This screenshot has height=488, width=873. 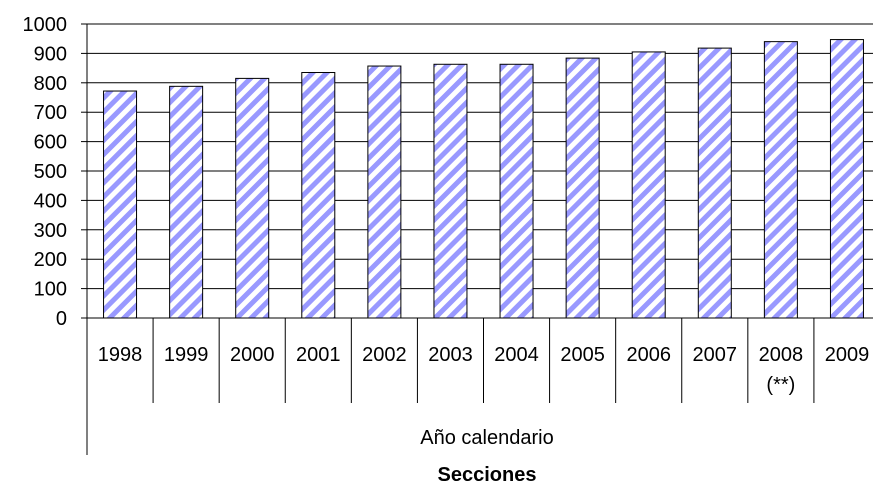 What do you see at coordinates (384, 355) in the screenshot?
I see `x-category-label: 2002` at bounding box center [384, 355].